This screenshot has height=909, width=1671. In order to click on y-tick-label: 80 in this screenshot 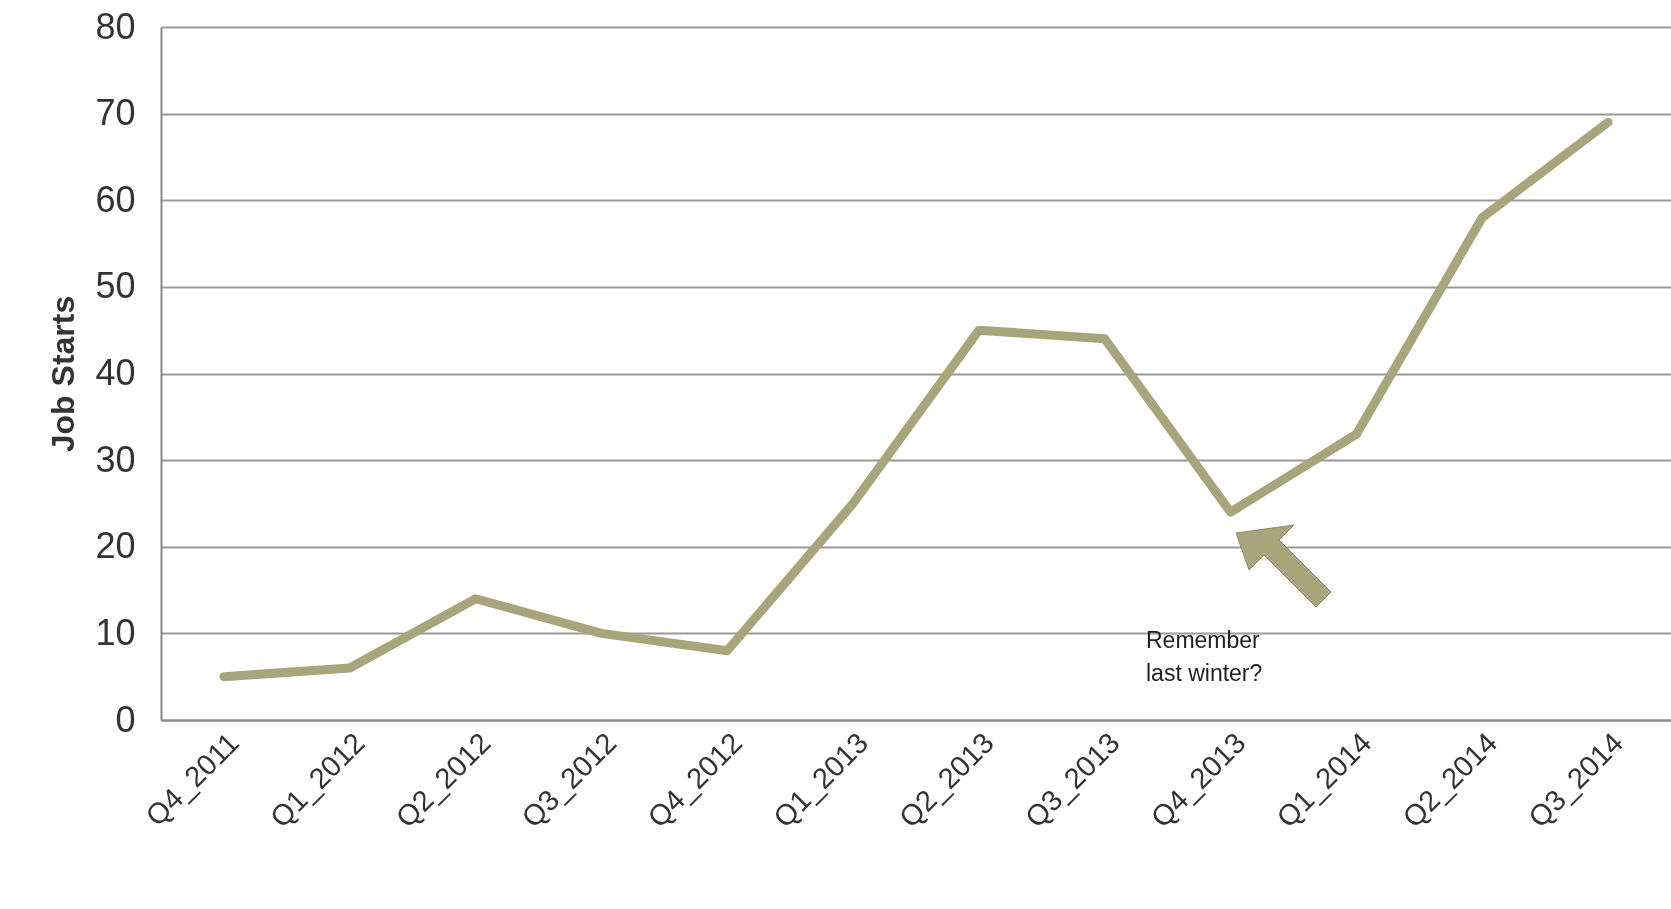, I will do `click(115, 26)`.